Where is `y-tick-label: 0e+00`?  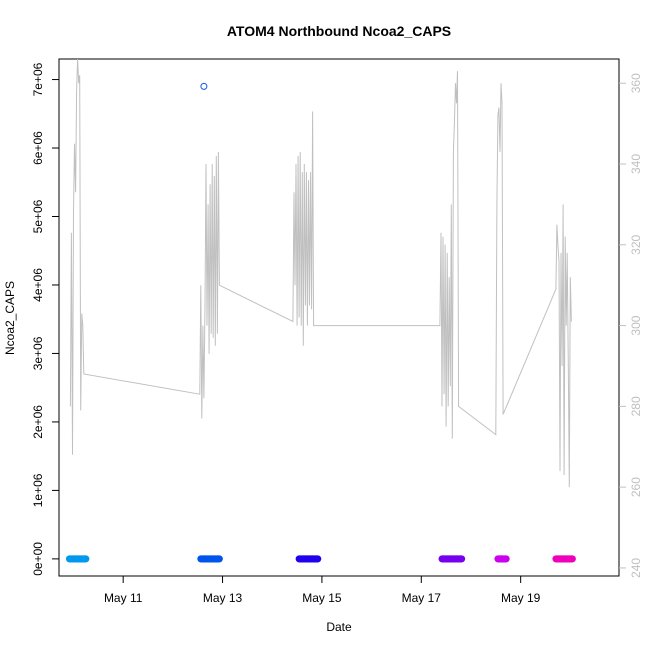 y-tick-label: 0e+00 is located at coordinates (38, 559).